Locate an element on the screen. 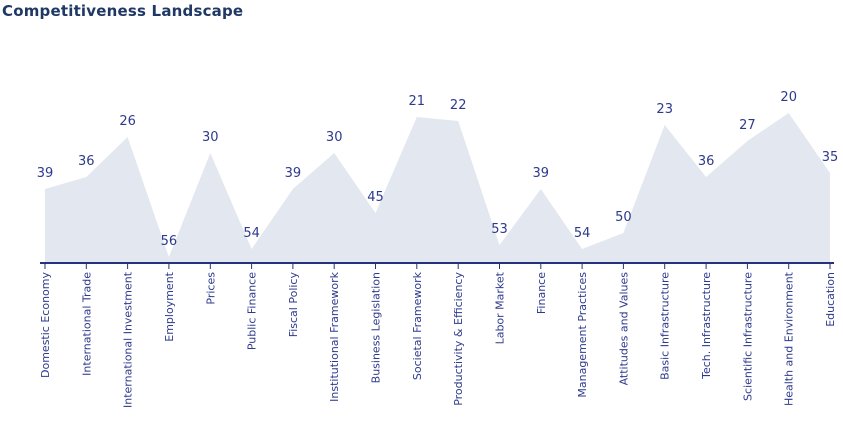 The image size is (843, 441). data-label: 50 is located at coordinates (623, 217).